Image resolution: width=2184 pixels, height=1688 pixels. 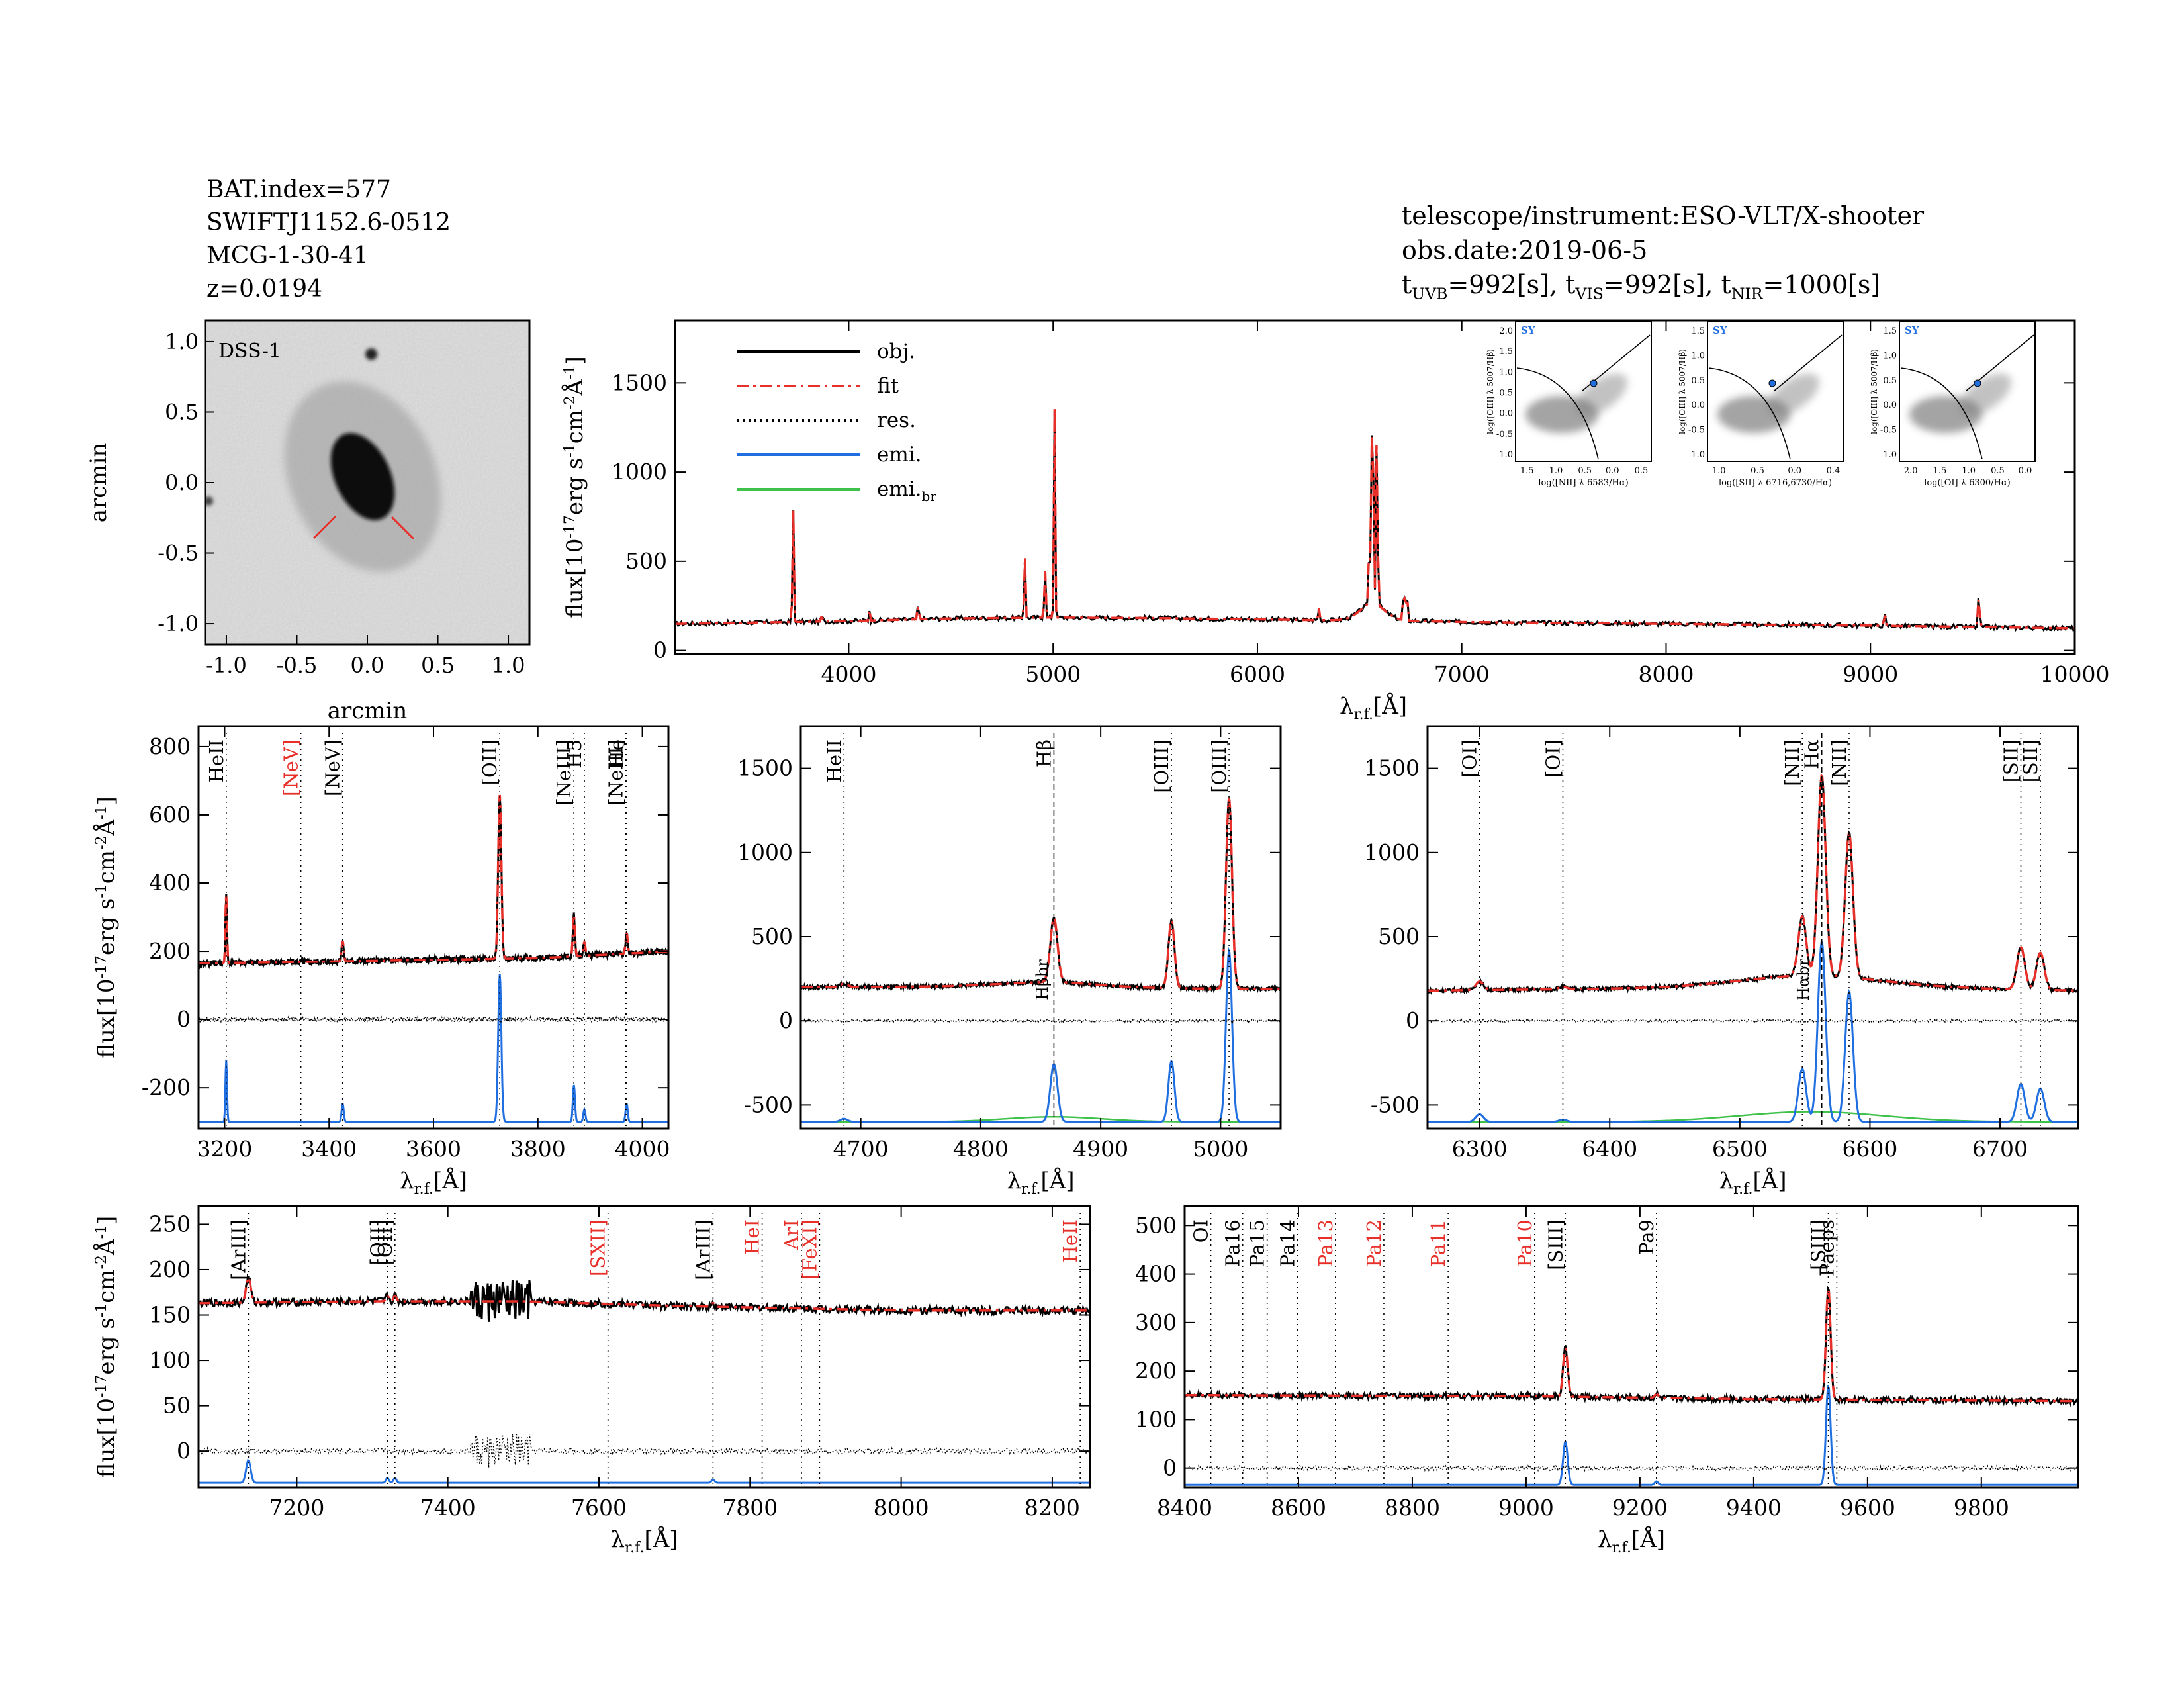 What do you see at coordinates (1594, 383) in the screenshot?
I see `object-point` at bounding box center [1594, 383].